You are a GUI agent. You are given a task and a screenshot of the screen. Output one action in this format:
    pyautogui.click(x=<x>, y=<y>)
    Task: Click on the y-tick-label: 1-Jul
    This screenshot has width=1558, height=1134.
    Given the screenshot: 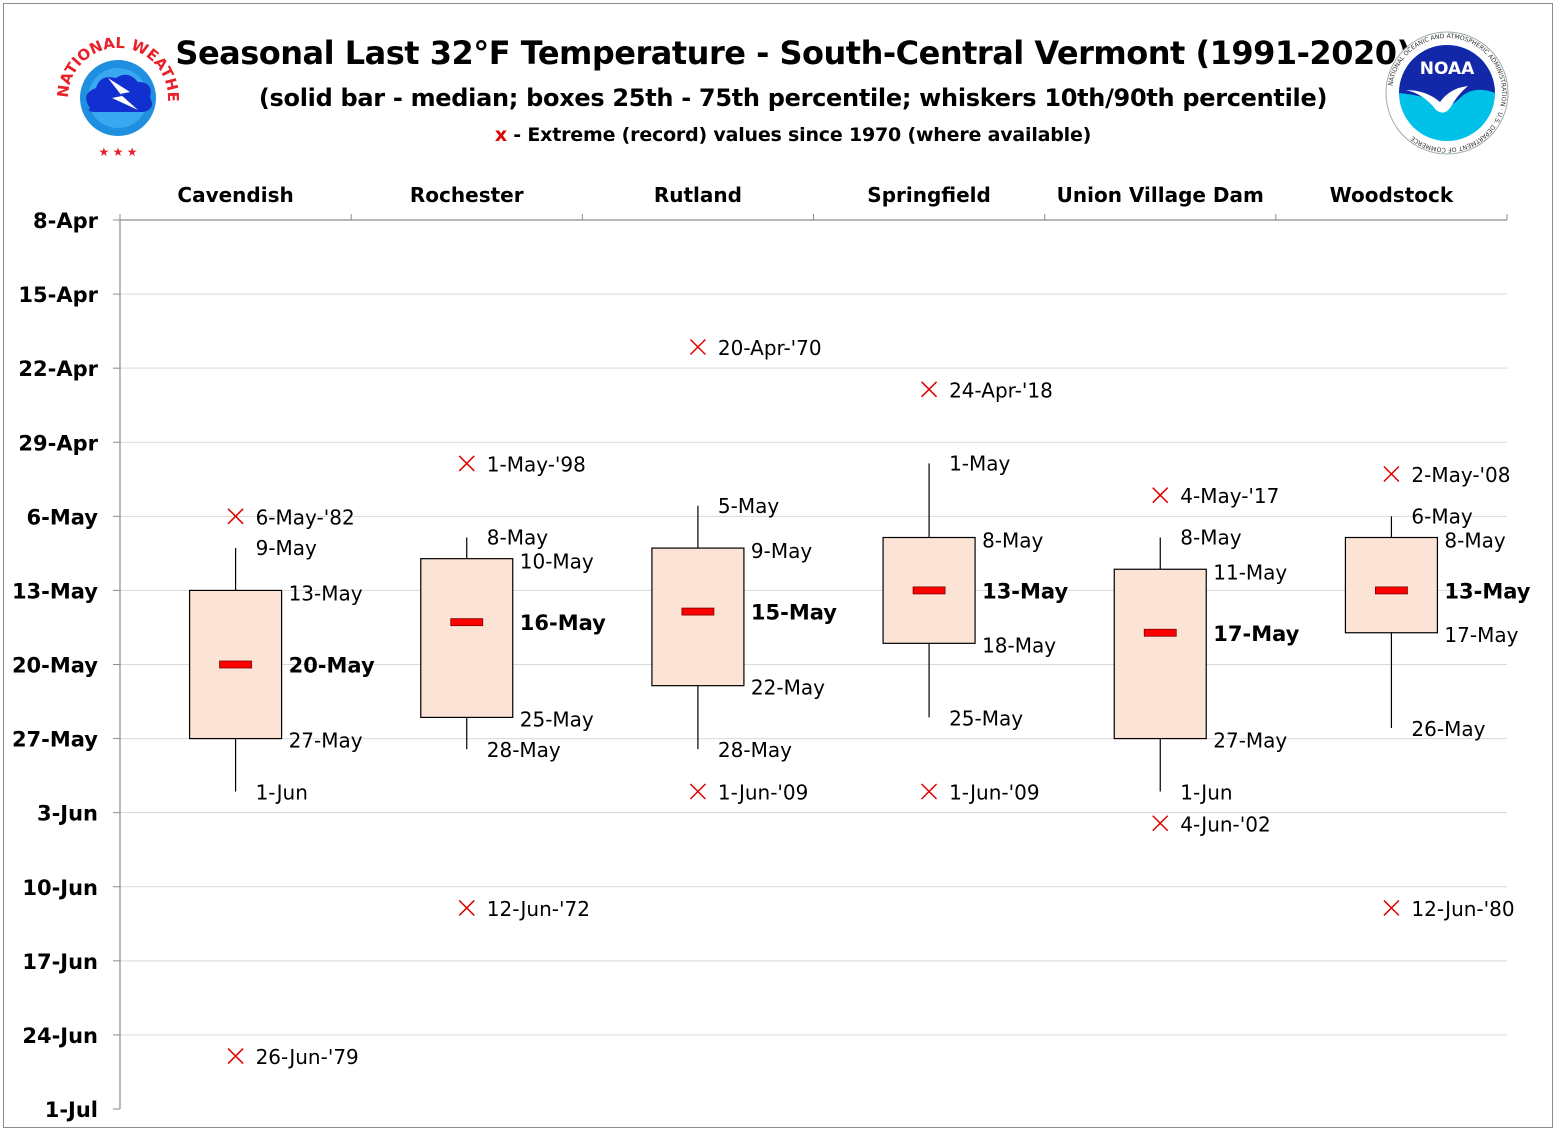 What is the action you would take?
    pyautogui.click(x=71, y=1110)
    